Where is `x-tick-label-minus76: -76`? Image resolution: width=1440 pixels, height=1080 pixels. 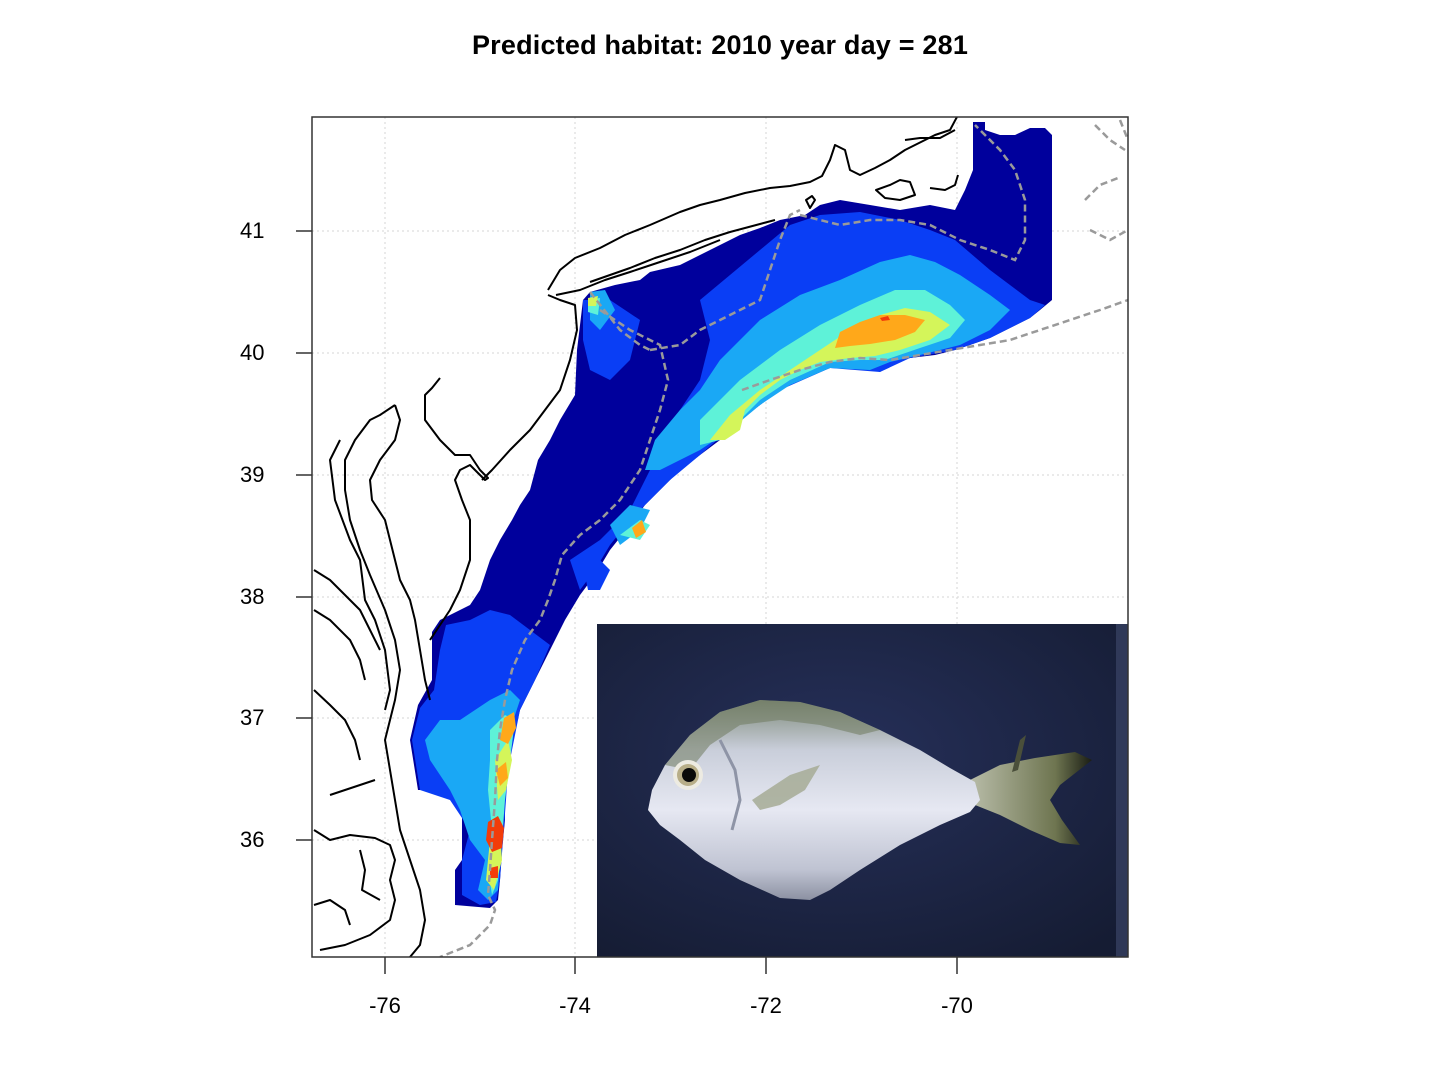 x-tick-label-minus76: -76 is located at coordinates (385, 1005).